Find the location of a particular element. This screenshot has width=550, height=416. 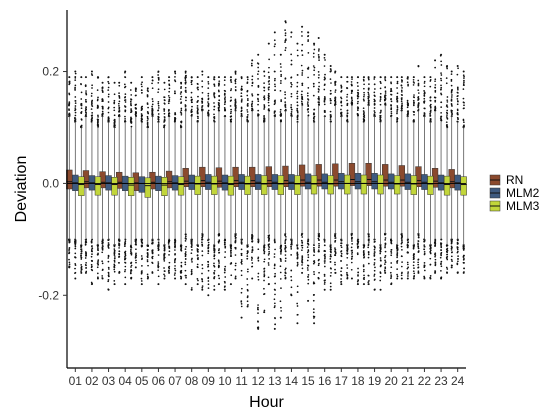

legend-label: RN is located at coordinates (514, 180).